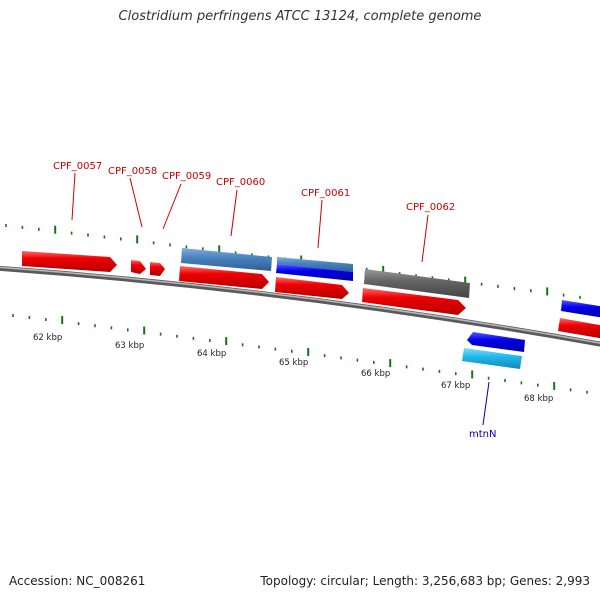  I want to click on feature-block-mtnn, so click(492, 358).